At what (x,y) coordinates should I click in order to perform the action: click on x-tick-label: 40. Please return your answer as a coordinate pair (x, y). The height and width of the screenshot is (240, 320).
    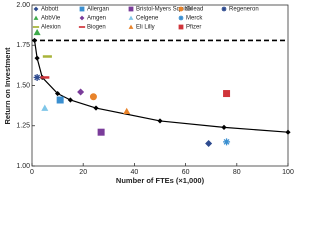
    Looking at the image, I should click on (135, 172).